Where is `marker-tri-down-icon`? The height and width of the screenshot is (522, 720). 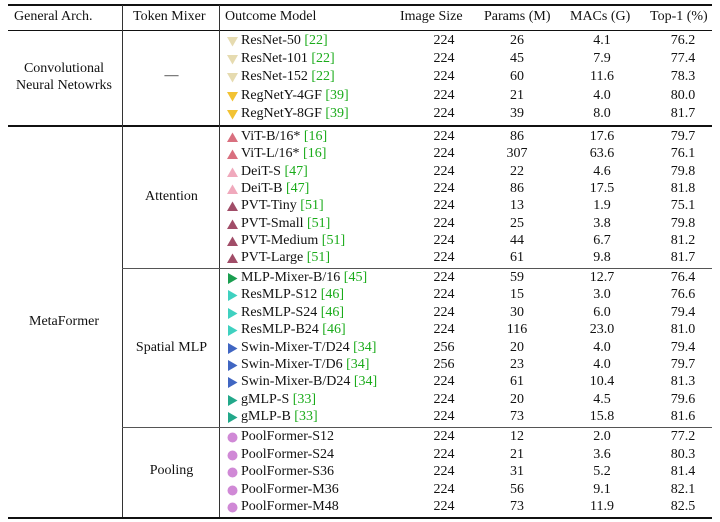
marker-tri-down-icon is located at coordinates (232, 42).